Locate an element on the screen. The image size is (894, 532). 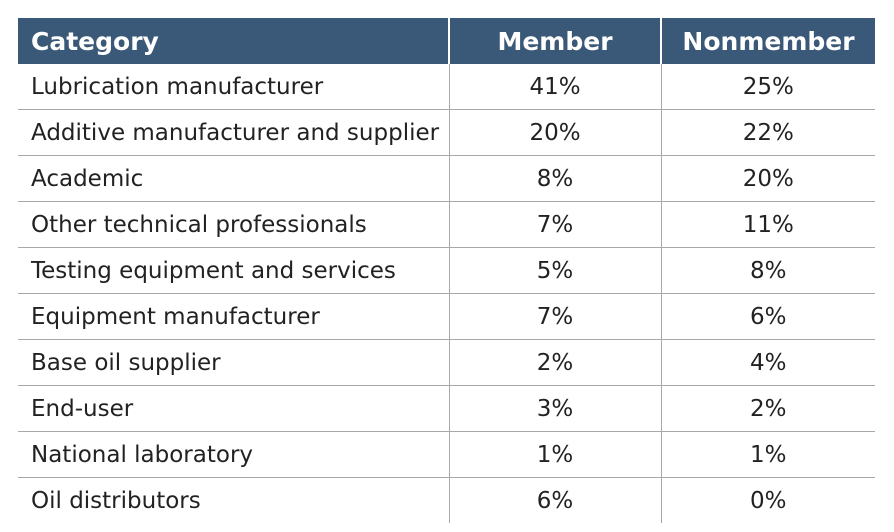
cell-member: 1% is located at coordinates (554, 454).